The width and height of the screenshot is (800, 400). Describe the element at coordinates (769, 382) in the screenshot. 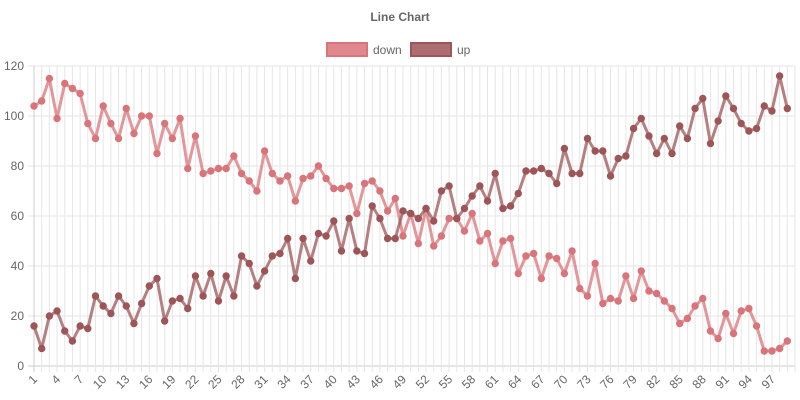

I see `x-tick-label: 97` at that location.